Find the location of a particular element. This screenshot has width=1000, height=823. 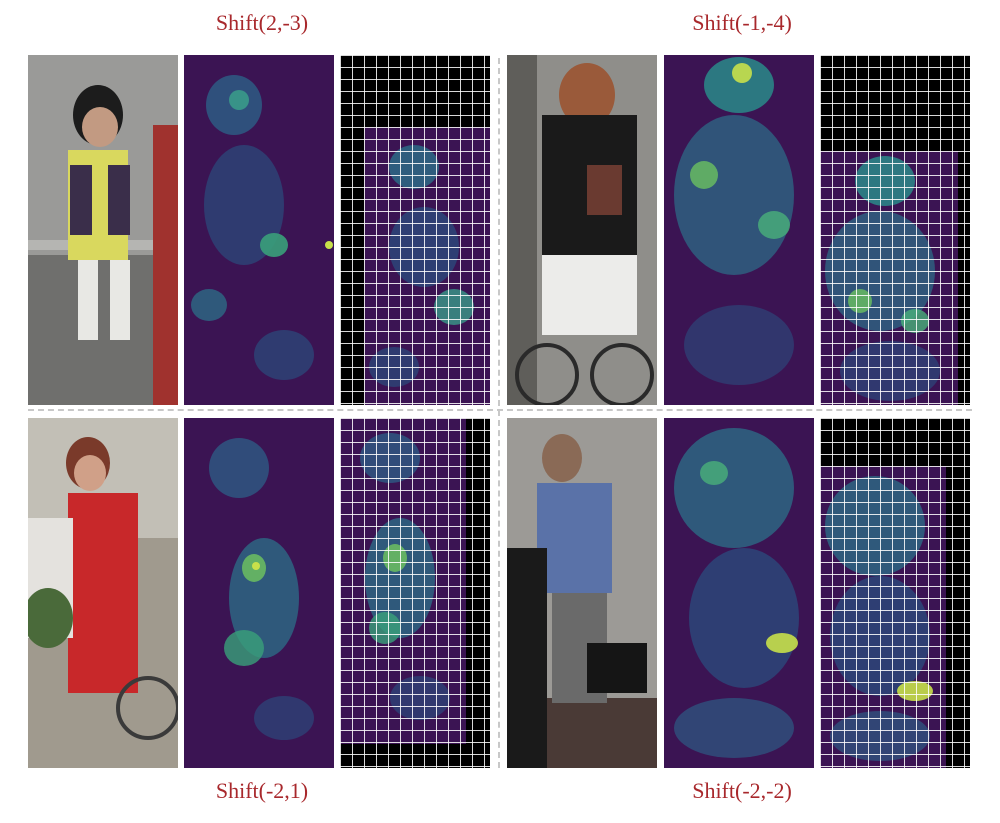

shifted-grid-heatmap-bottom-left is located at coordinates (415, 593).